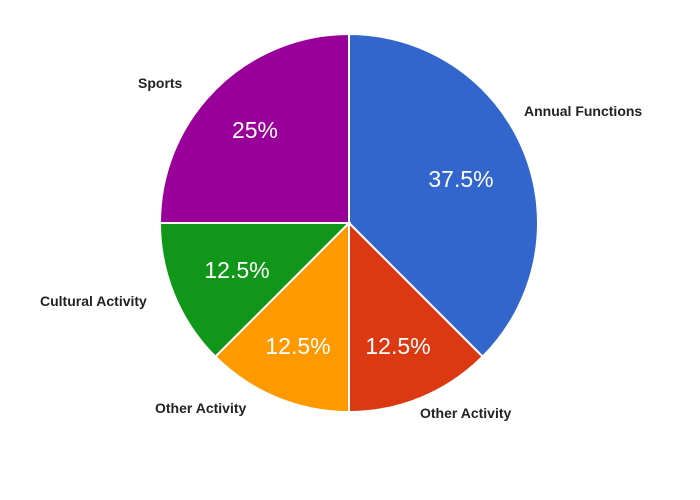  I want to click on slice-percentage-label: 25%, so click(255, 130).